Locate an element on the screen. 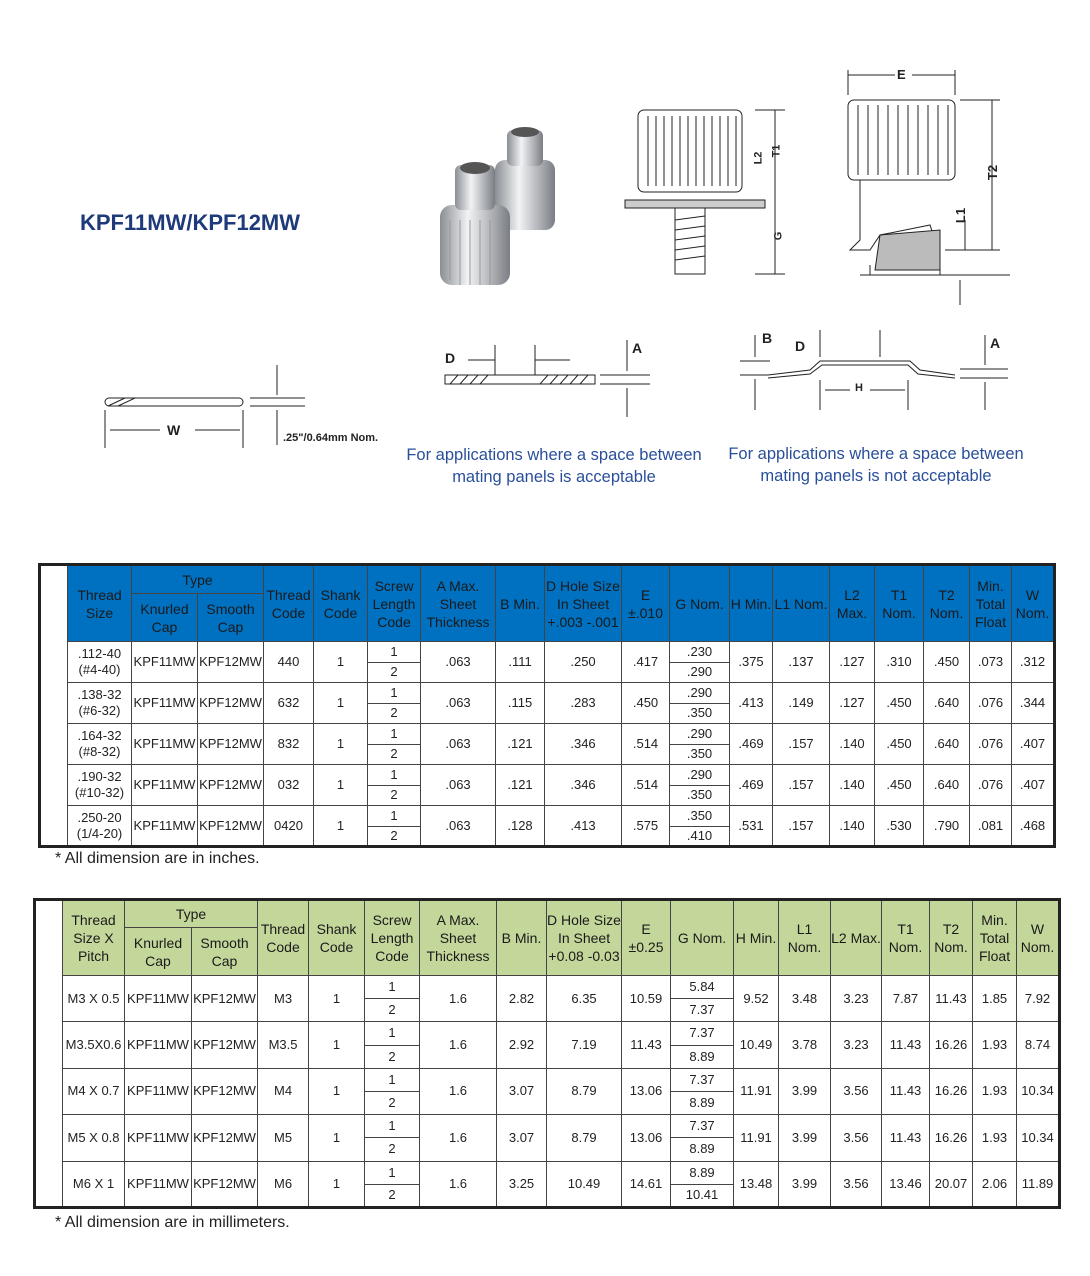 The image size is (1090, 1276). cell-l2: .140 is located at coordinates (852, 744).